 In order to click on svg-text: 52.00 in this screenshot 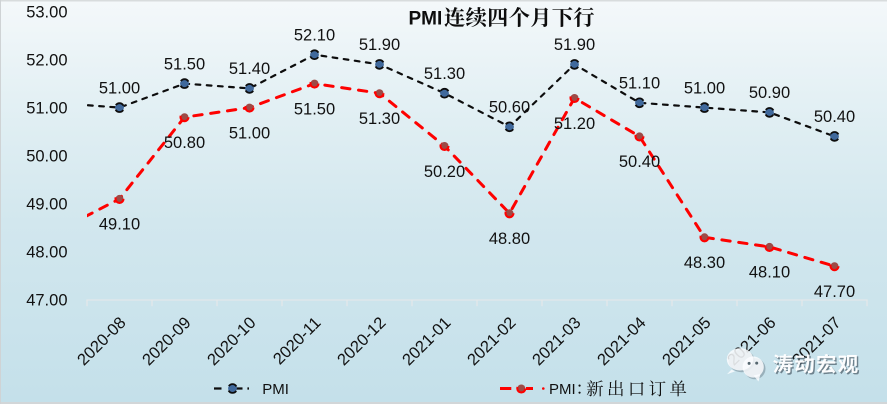, I will do `click(46, 60)`.